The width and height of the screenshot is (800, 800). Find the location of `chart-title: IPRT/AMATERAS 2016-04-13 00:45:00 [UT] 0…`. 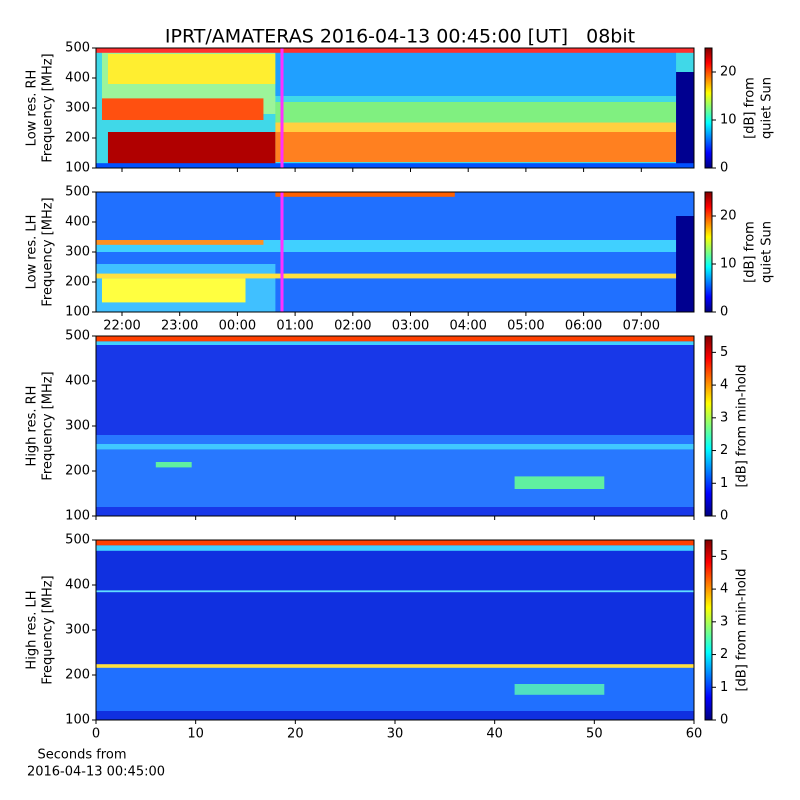

chart-title: IPRT/AMATERAS 2016-04-13 00:45:00 [UT] 0… is located at coordinates (400, 37).